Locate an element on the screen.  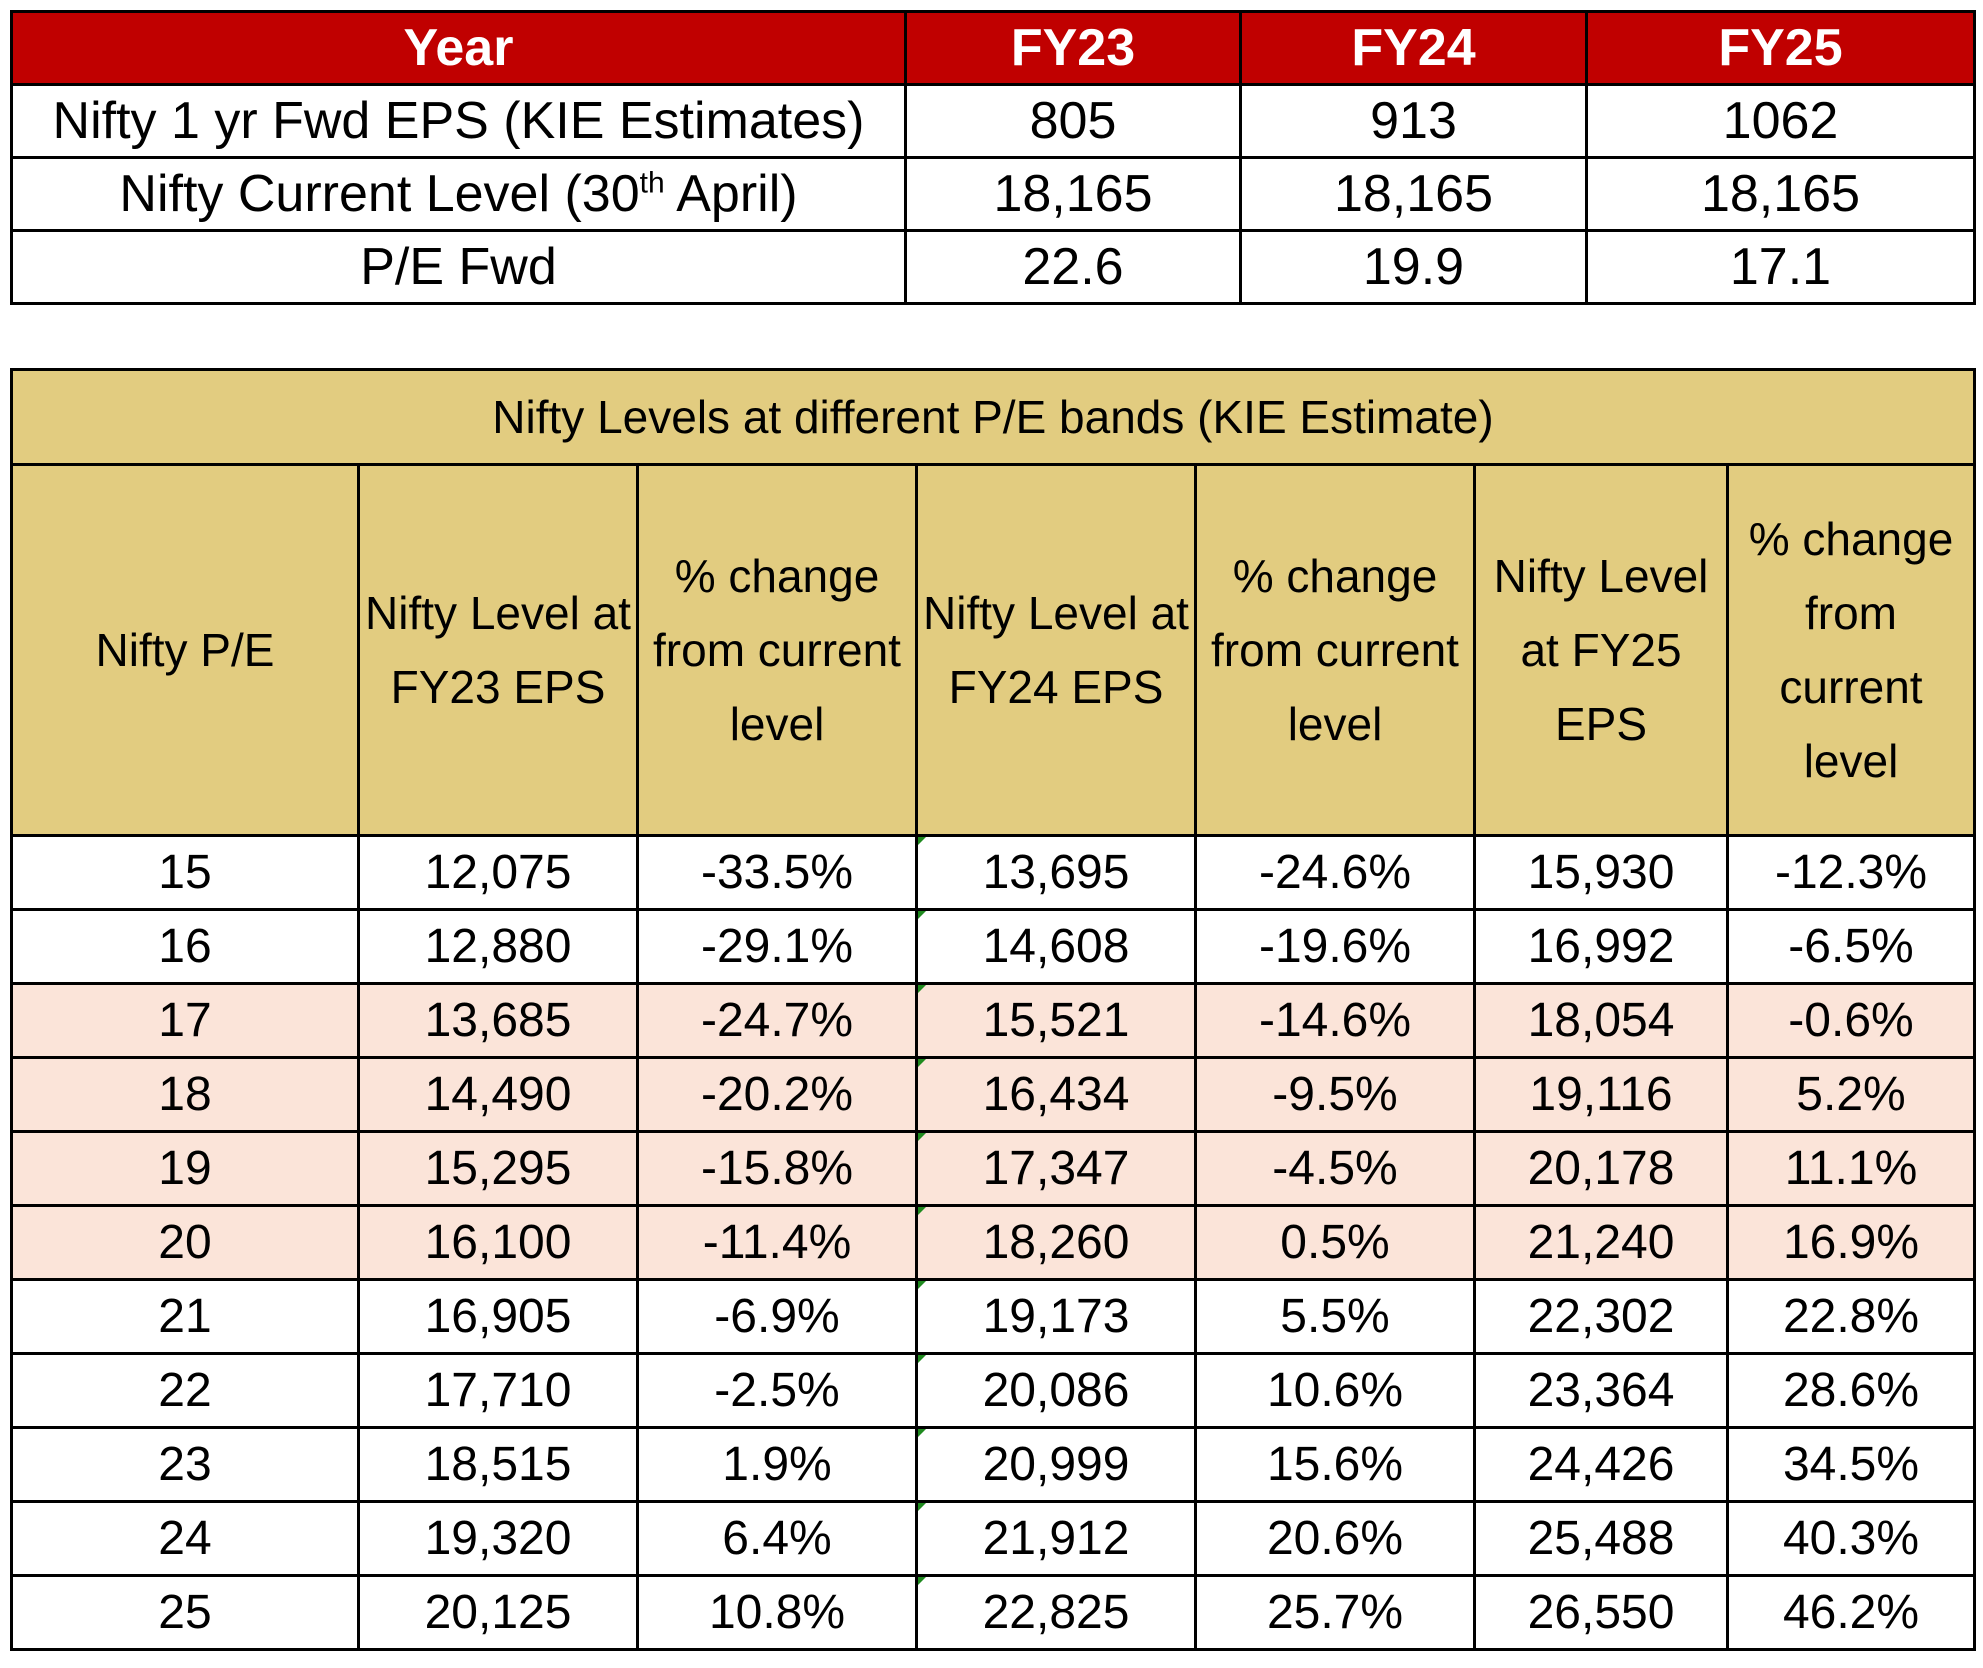
cell-change-fy23: -20.2% is located at coordinates (777, 1094).